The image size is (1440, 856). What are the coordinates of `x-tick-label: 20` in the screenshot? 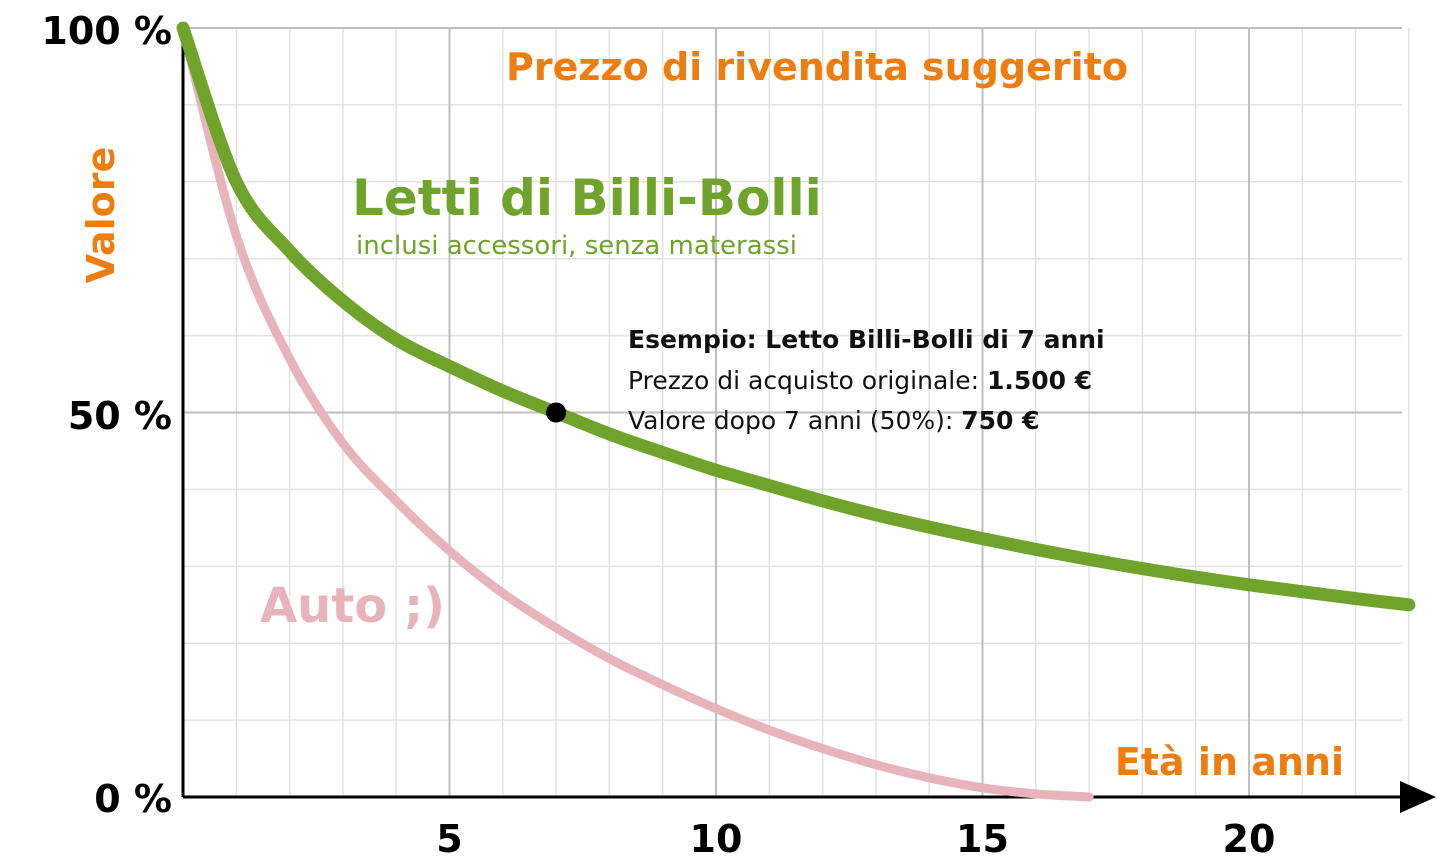 It's located at (1249, 836).